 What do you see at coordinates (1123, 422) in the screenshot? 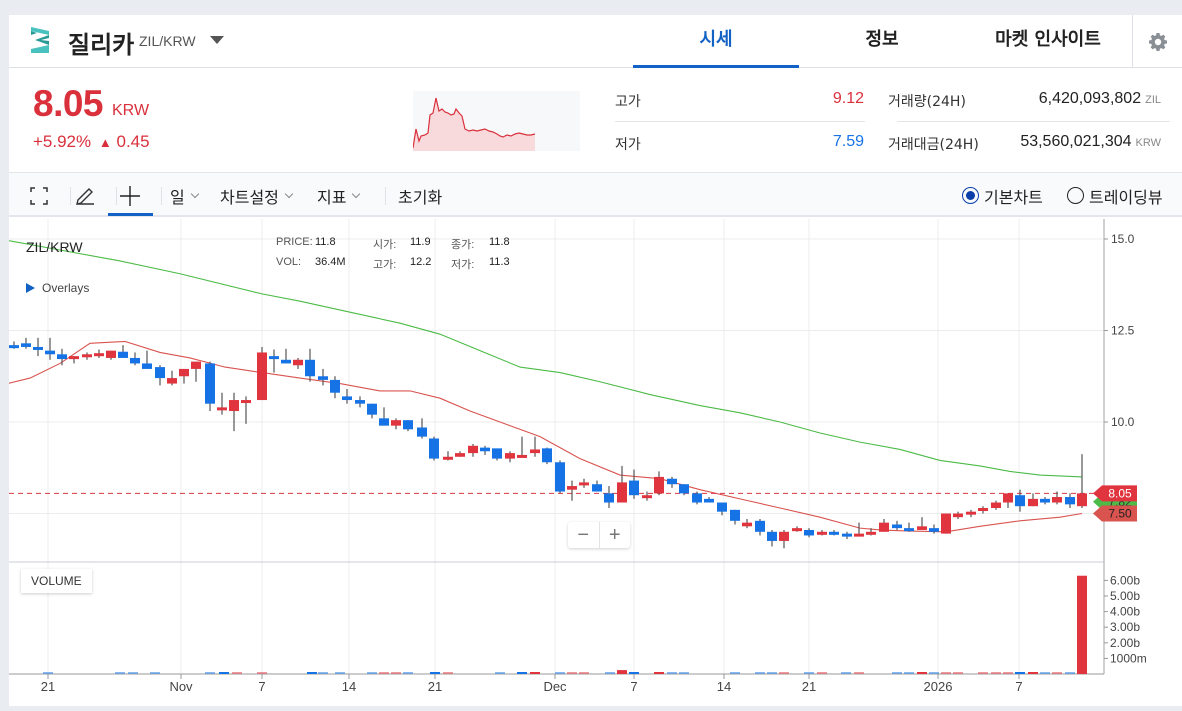
I see `svg-text: 10.0` at bounding box center [1123, 422].